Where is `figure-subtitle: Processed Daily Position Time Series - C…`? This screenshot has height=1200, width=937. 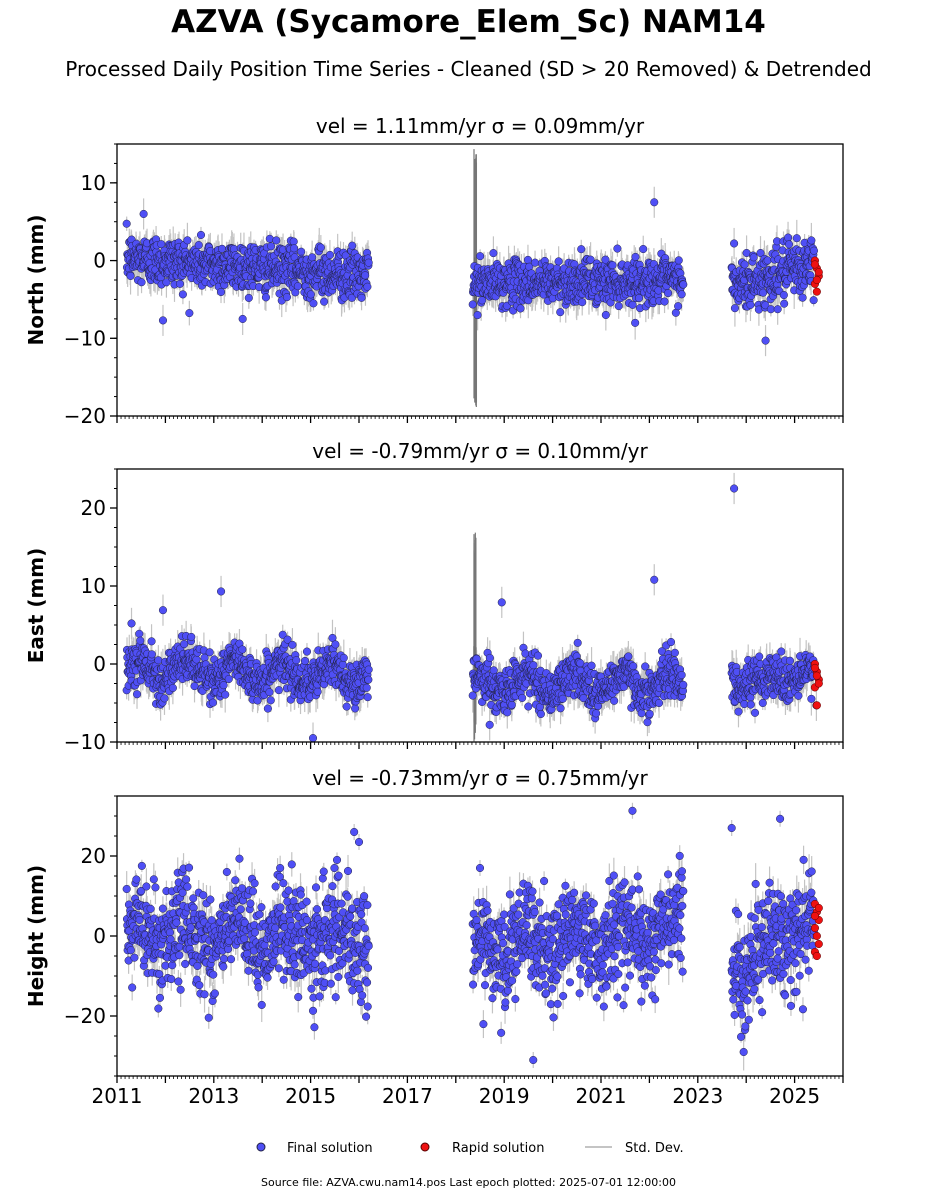
figure-subtitle: Processed Daily Position Time Series - C… is located at coordinates (468, 69).